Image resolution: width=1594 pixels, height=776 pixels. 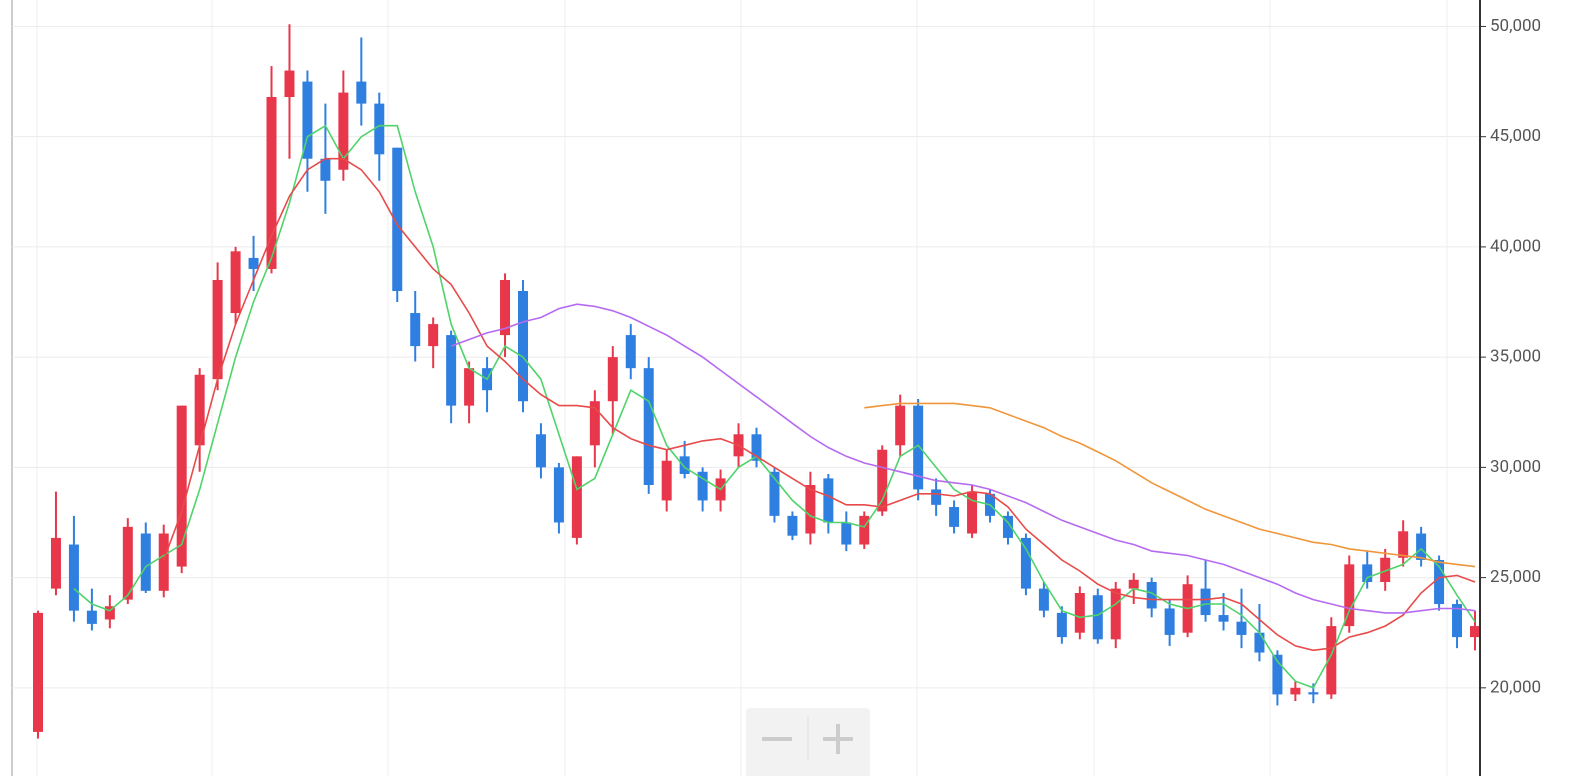 I want to click on y-tick-label: 50,000, so click(x=1515, y=26).